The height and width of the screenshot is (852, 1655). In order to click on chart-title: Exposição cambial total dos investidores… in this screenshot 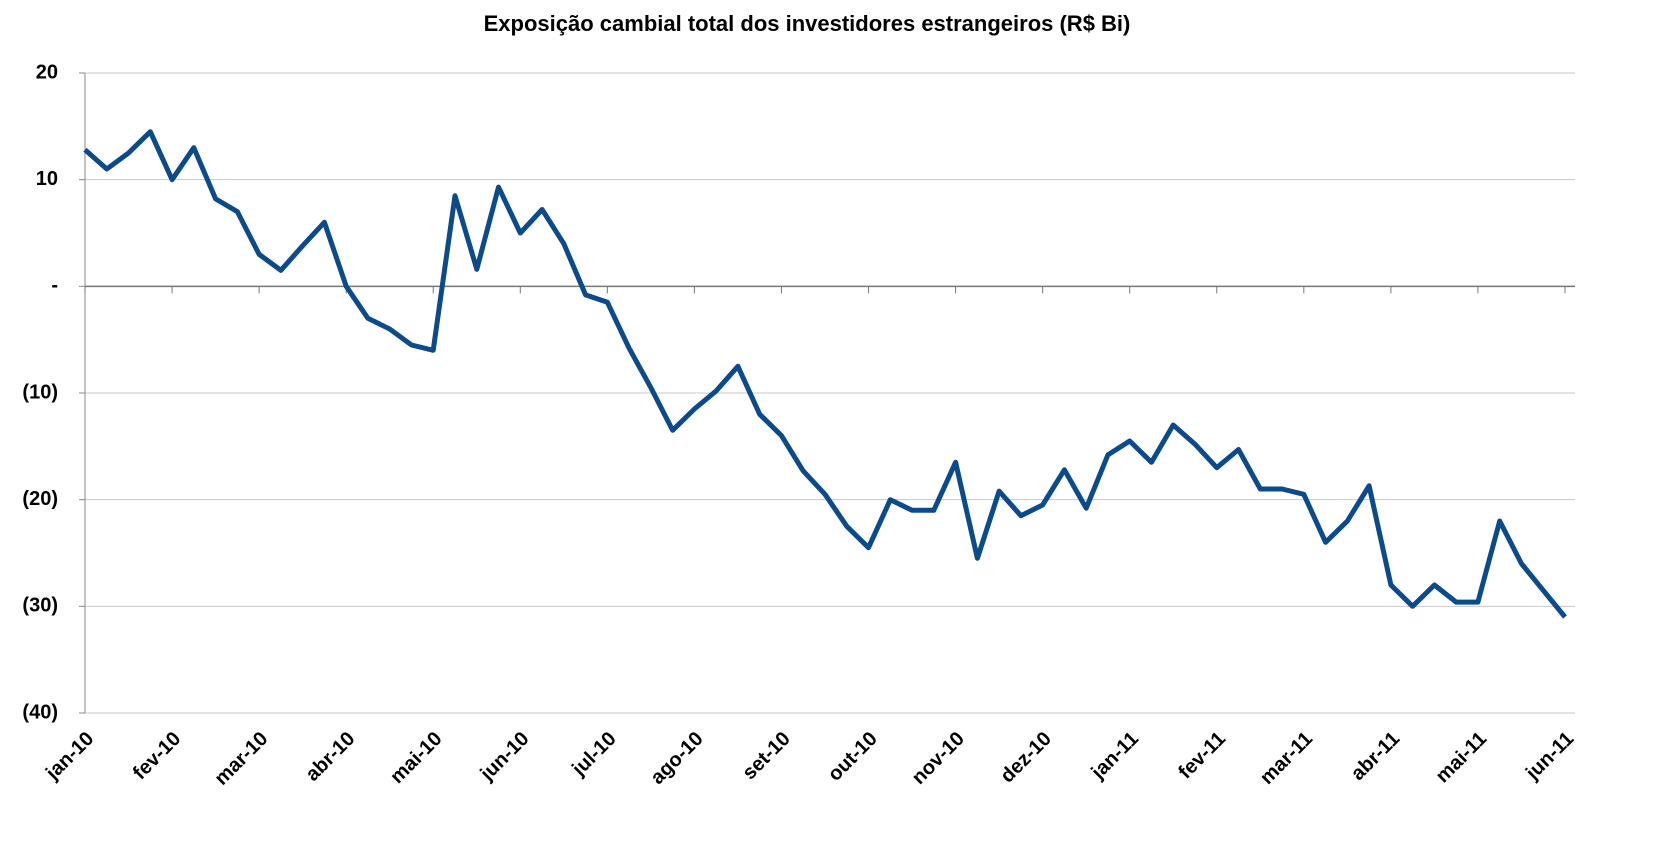, I will do `click(807, 23)`.